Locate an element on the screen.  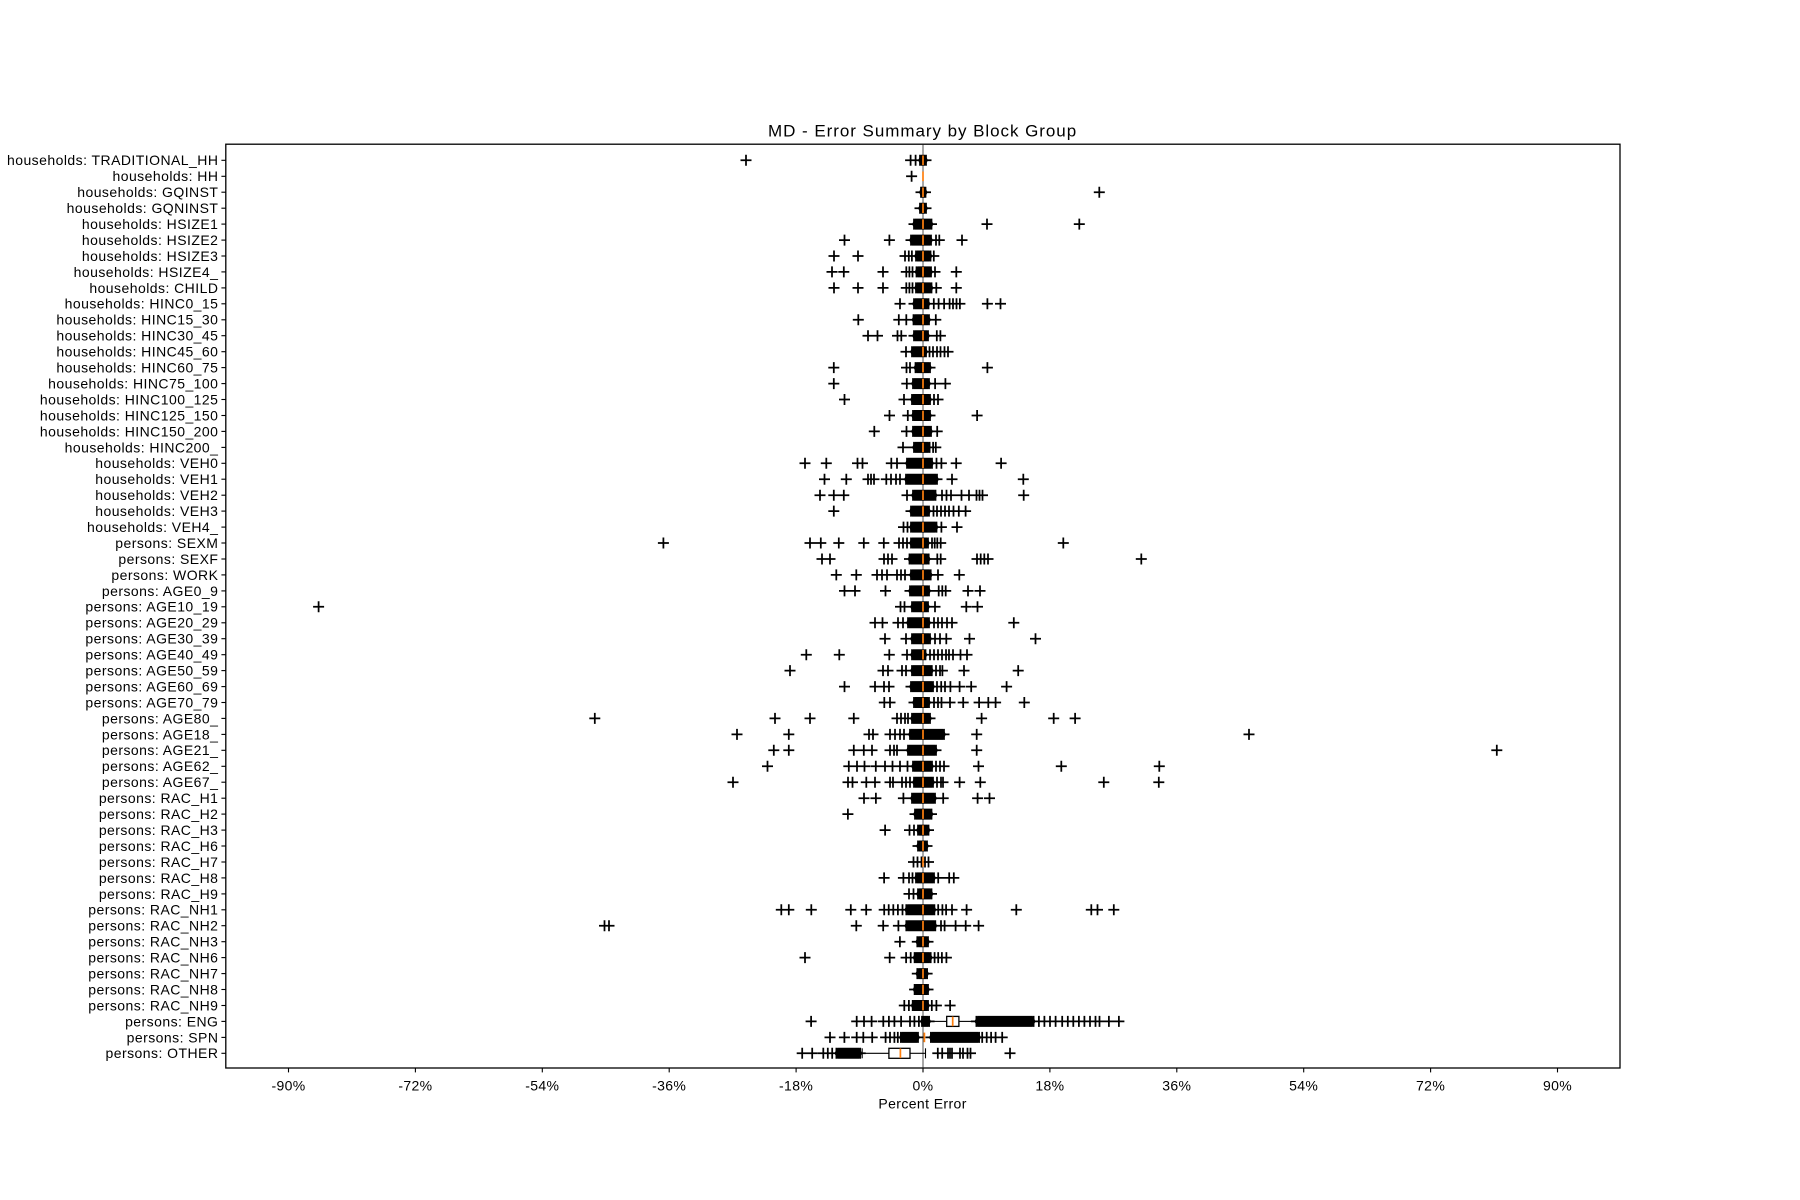
svg-text: persons: RAC_H3 is located at coordinates (159, 830).